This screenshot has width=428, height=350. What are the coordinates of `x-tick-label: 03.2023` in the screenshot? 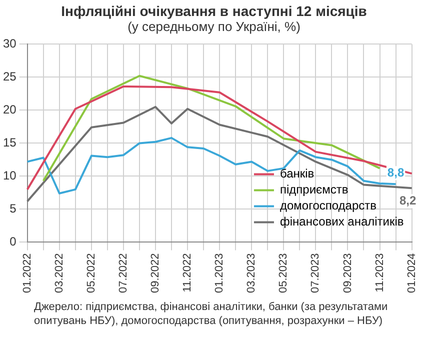 It's located at (252, 273).